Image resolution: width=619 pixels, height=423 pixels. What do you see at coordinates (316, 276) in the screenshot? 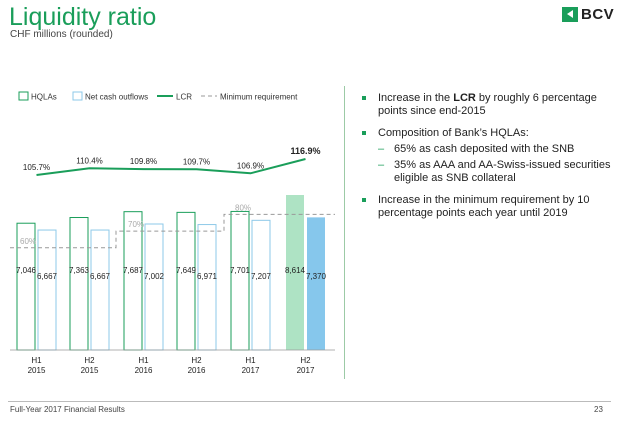
I see `bar-value-label: 7,370` at bounding box center [316, 276].